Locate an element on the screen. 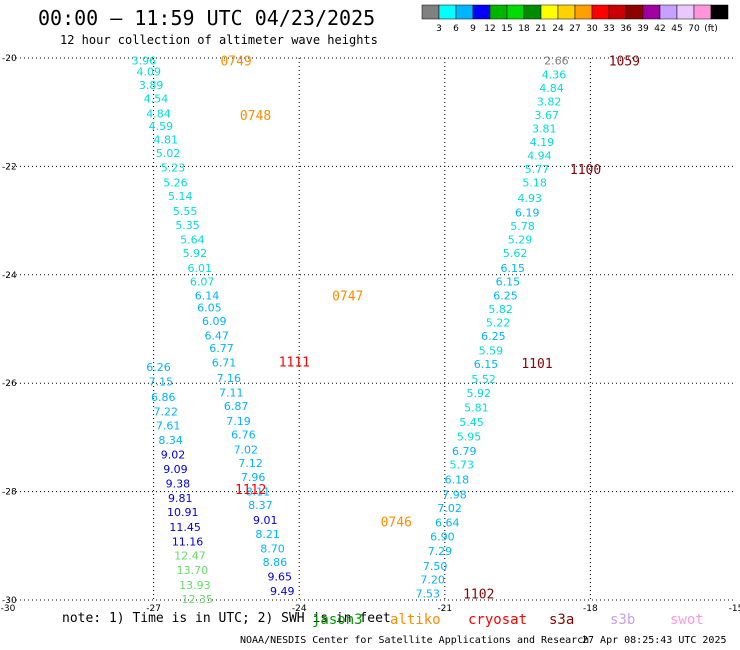  wave-height-label: 3.82 is located at coordinates (549, 101).